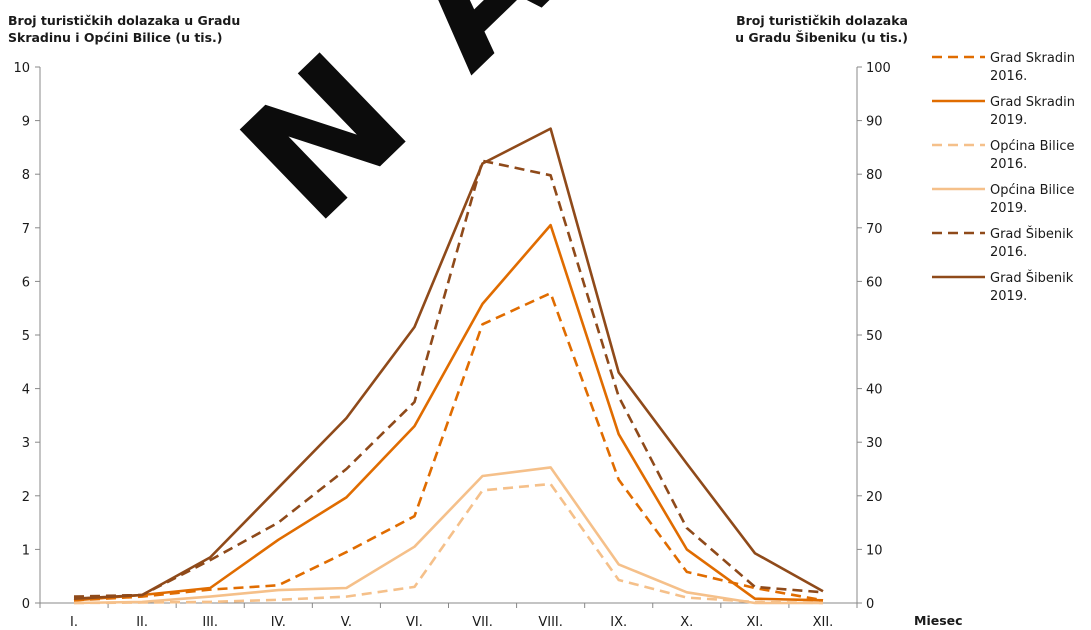 Image resolution: width=1091 pixels, height=630 pixels. I want to click on left-tick-label: 3, so click(26, 443).